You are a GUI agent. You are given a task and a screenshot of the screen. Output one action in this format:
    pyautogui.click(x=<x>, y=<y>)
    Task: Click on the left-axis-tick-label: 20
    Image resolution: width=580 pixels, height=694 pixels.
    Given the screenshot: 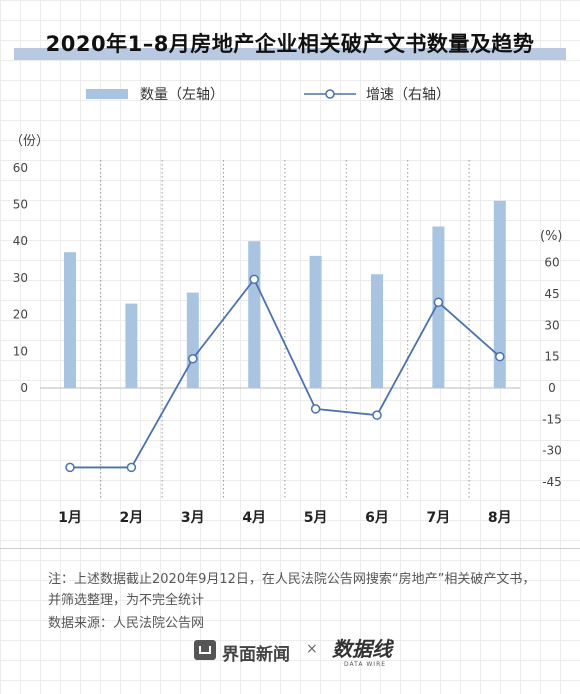 What is the action you would take?
    pyautogui.click(x=20, y=315)
    